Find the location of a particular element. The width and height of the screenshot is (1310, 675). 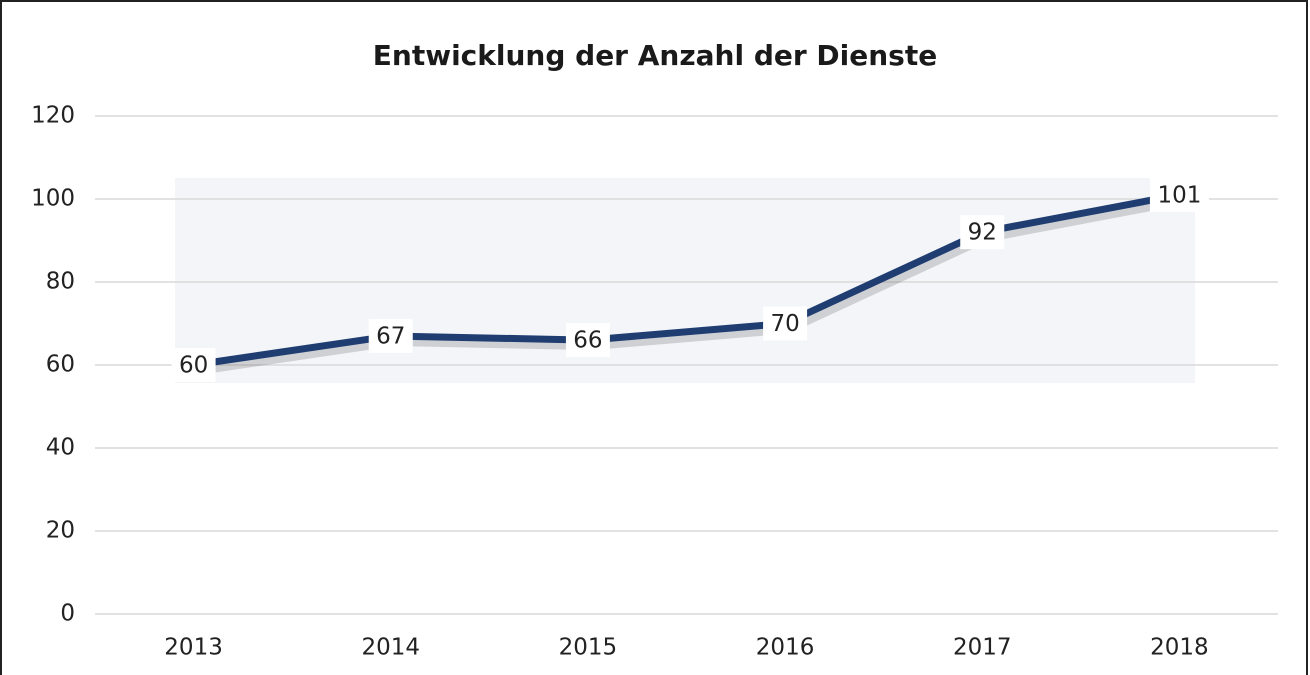

y-tick-label: 120 is located at coordinates (53, 116).